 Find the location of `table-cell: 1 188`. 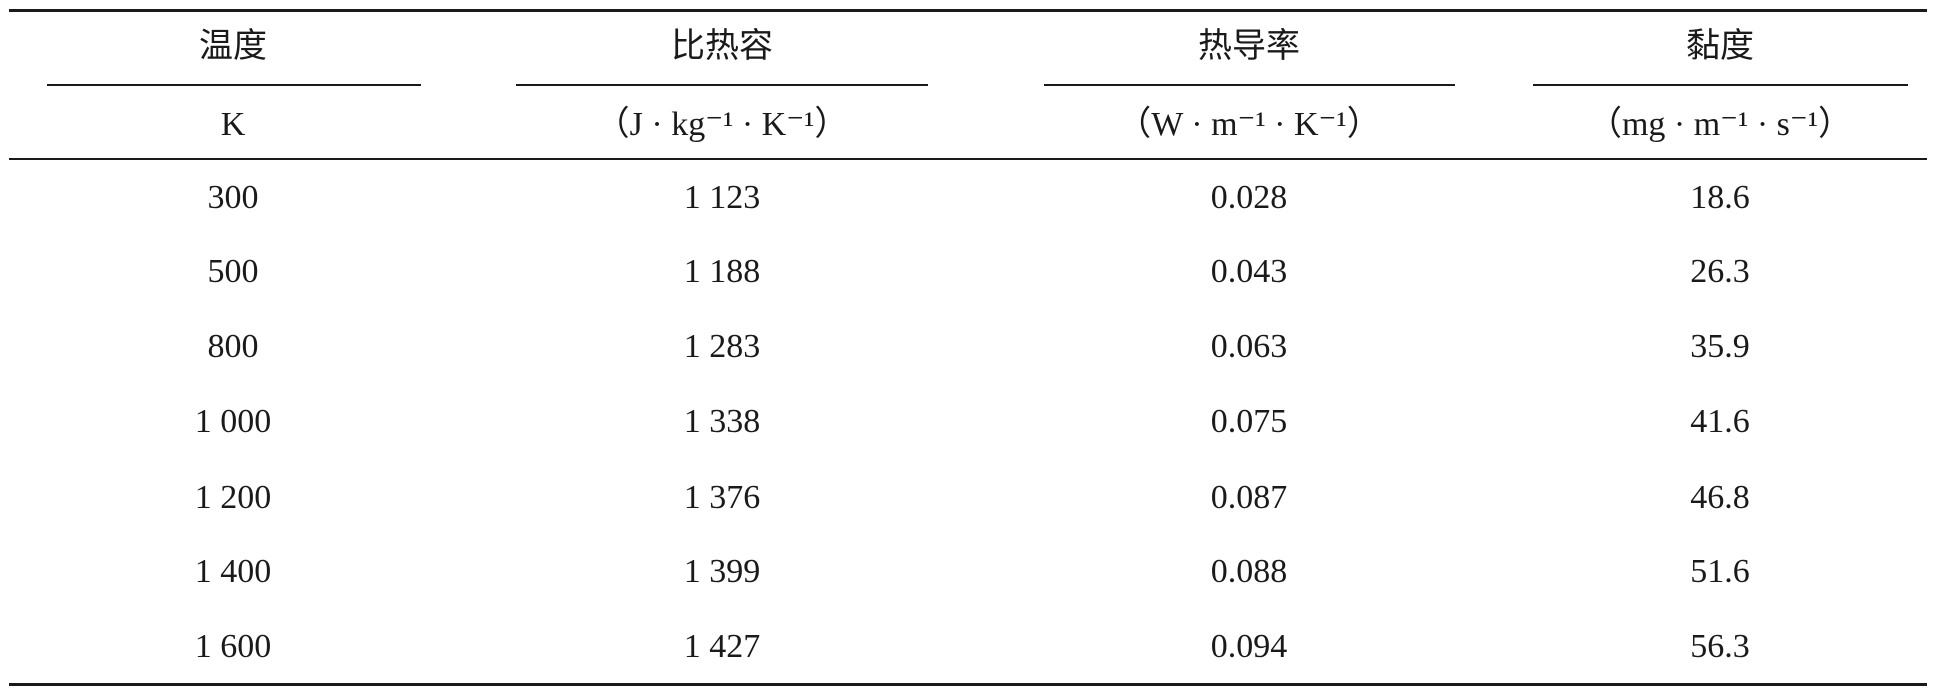

table-cell: 1 188 is located at coordinates (722, 271).